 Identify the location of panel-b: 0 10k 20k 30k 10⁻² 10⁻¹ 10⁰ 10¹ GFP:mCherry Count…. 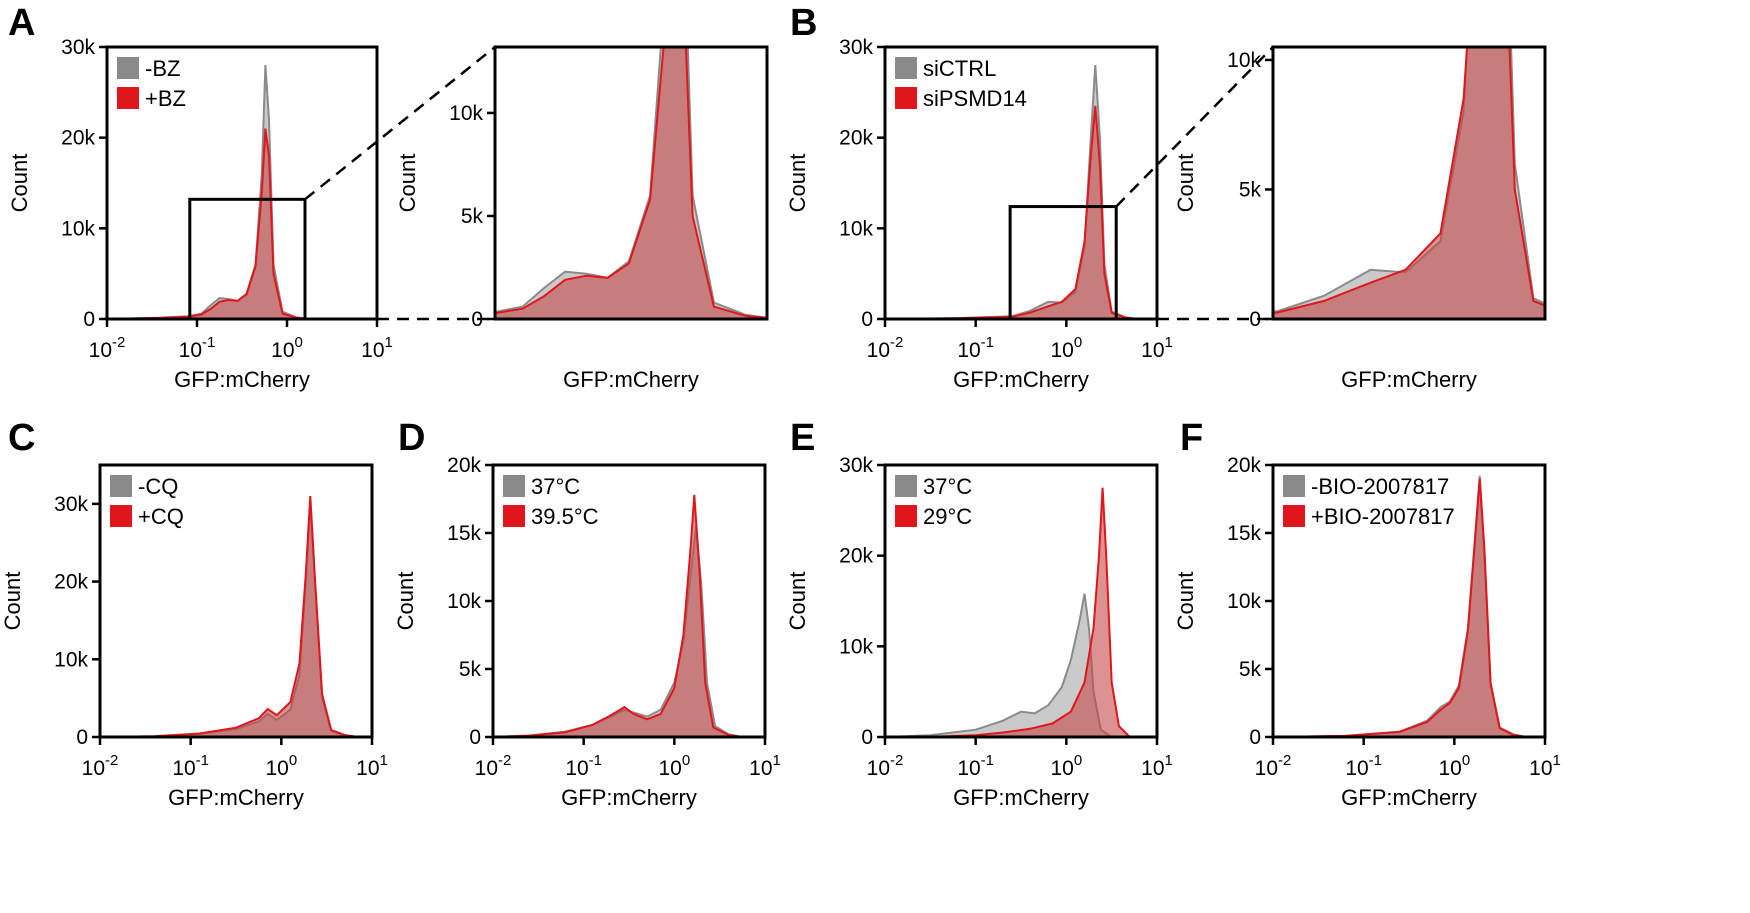
(1029, 197).